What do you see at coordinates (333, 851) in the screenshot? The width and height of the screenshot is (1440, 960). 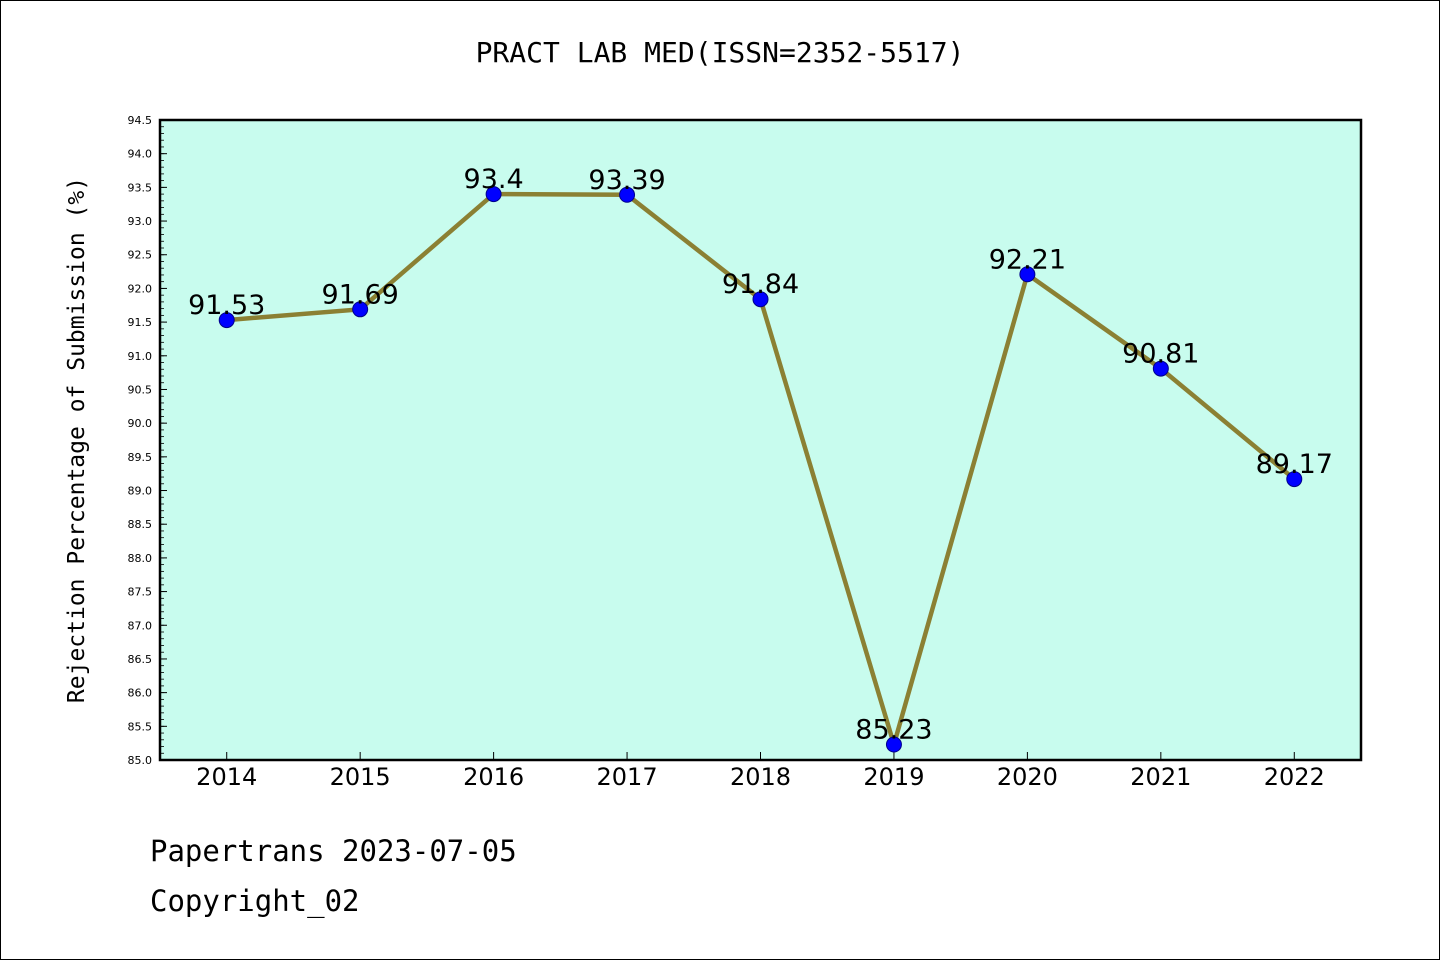 I see `footer-date: Papertrans 2023-07-05` at bounding box center [333, 851].